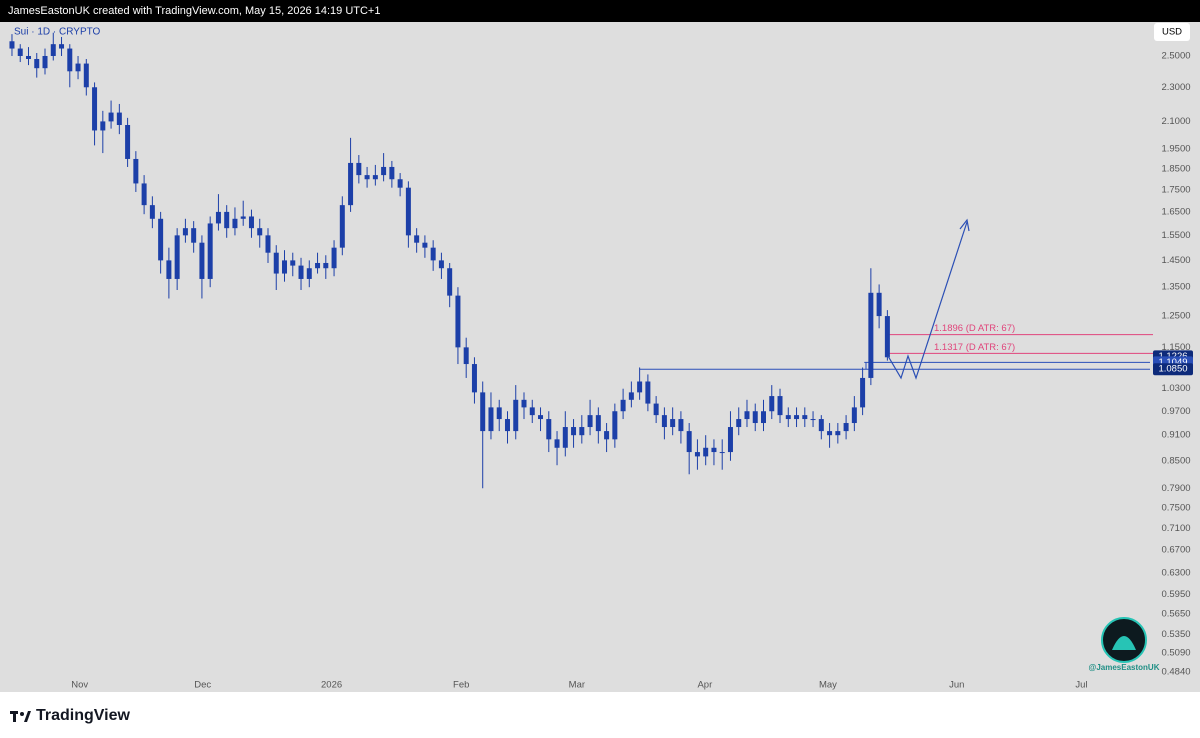 This screenshot has width=1200, height=738. Describe the element at coordinates (956, 685) in the screenshot. I see `x-tick-label: Jun` at that location.